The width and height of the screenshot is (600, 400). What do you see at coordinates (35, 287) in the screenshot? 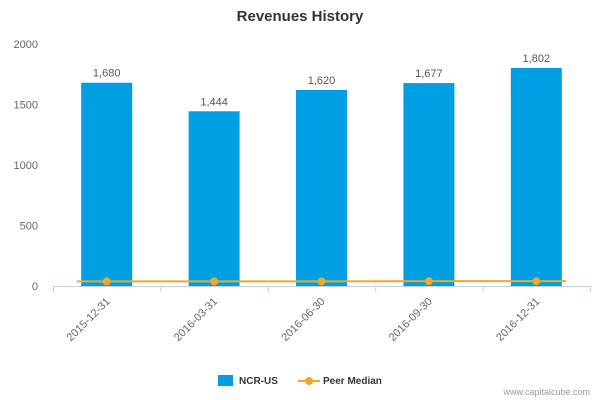
I see `y-tick-label: 0` at bounding box center [35, 287].